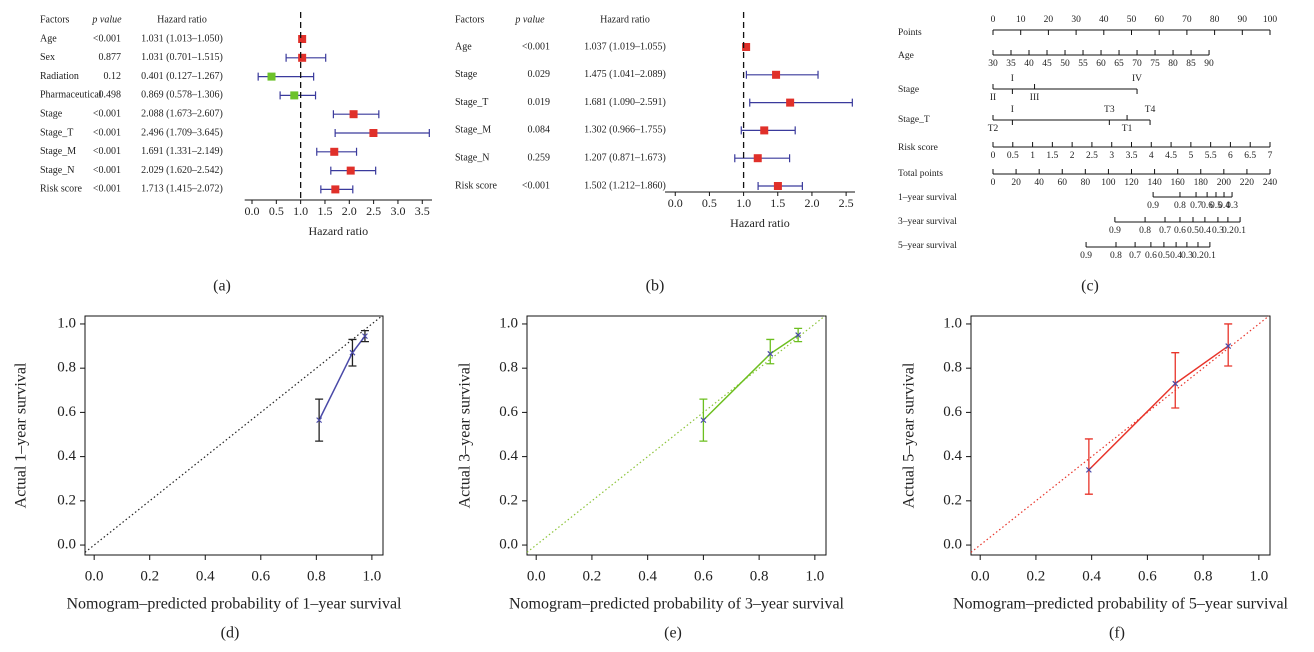 The image size is (1314, 652). Describe the element at coordinates (539, 130) in the screenshot. I see `p-value: 0.084` at that location.